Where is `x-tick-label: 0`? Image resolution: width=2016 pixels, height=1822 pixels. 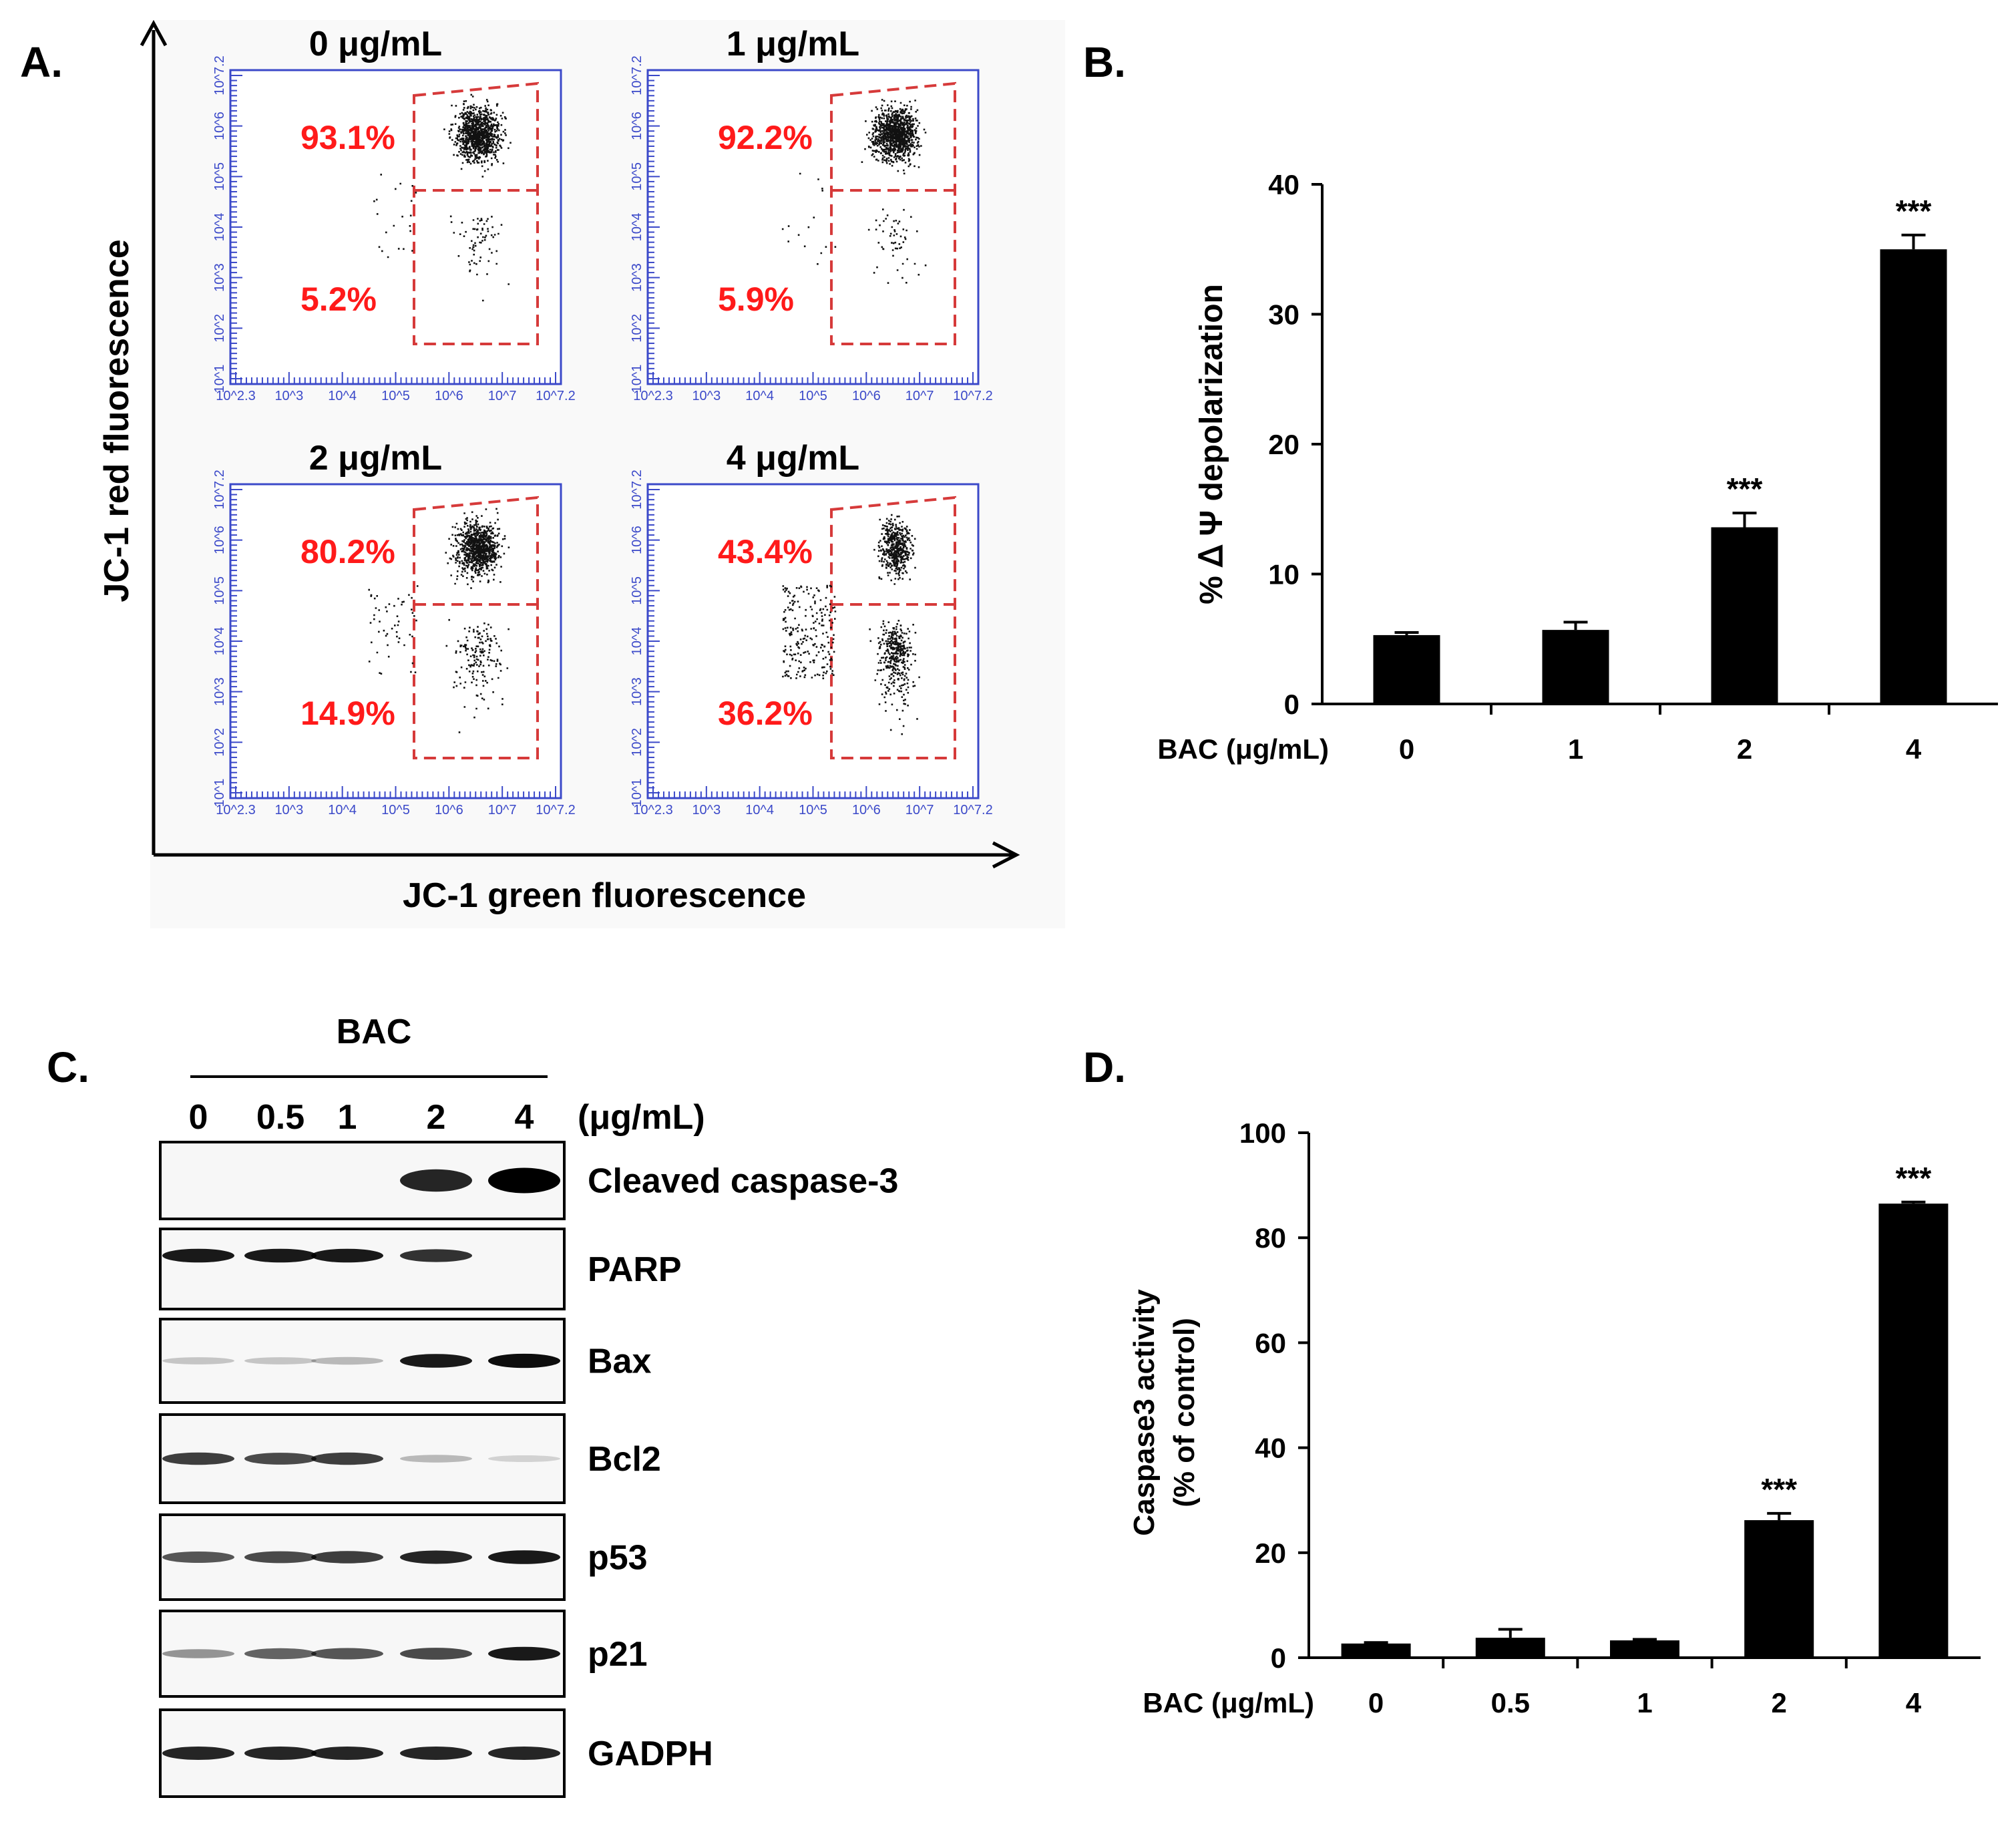
x-tick-label: 0 is located at coordinates (1406, 749).